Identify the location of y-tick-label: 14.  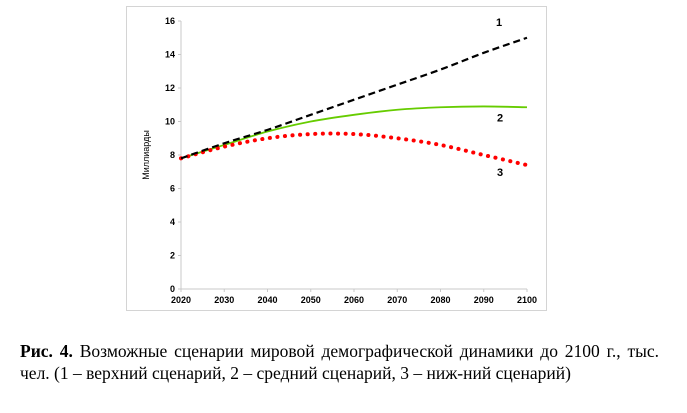
(170, 55).